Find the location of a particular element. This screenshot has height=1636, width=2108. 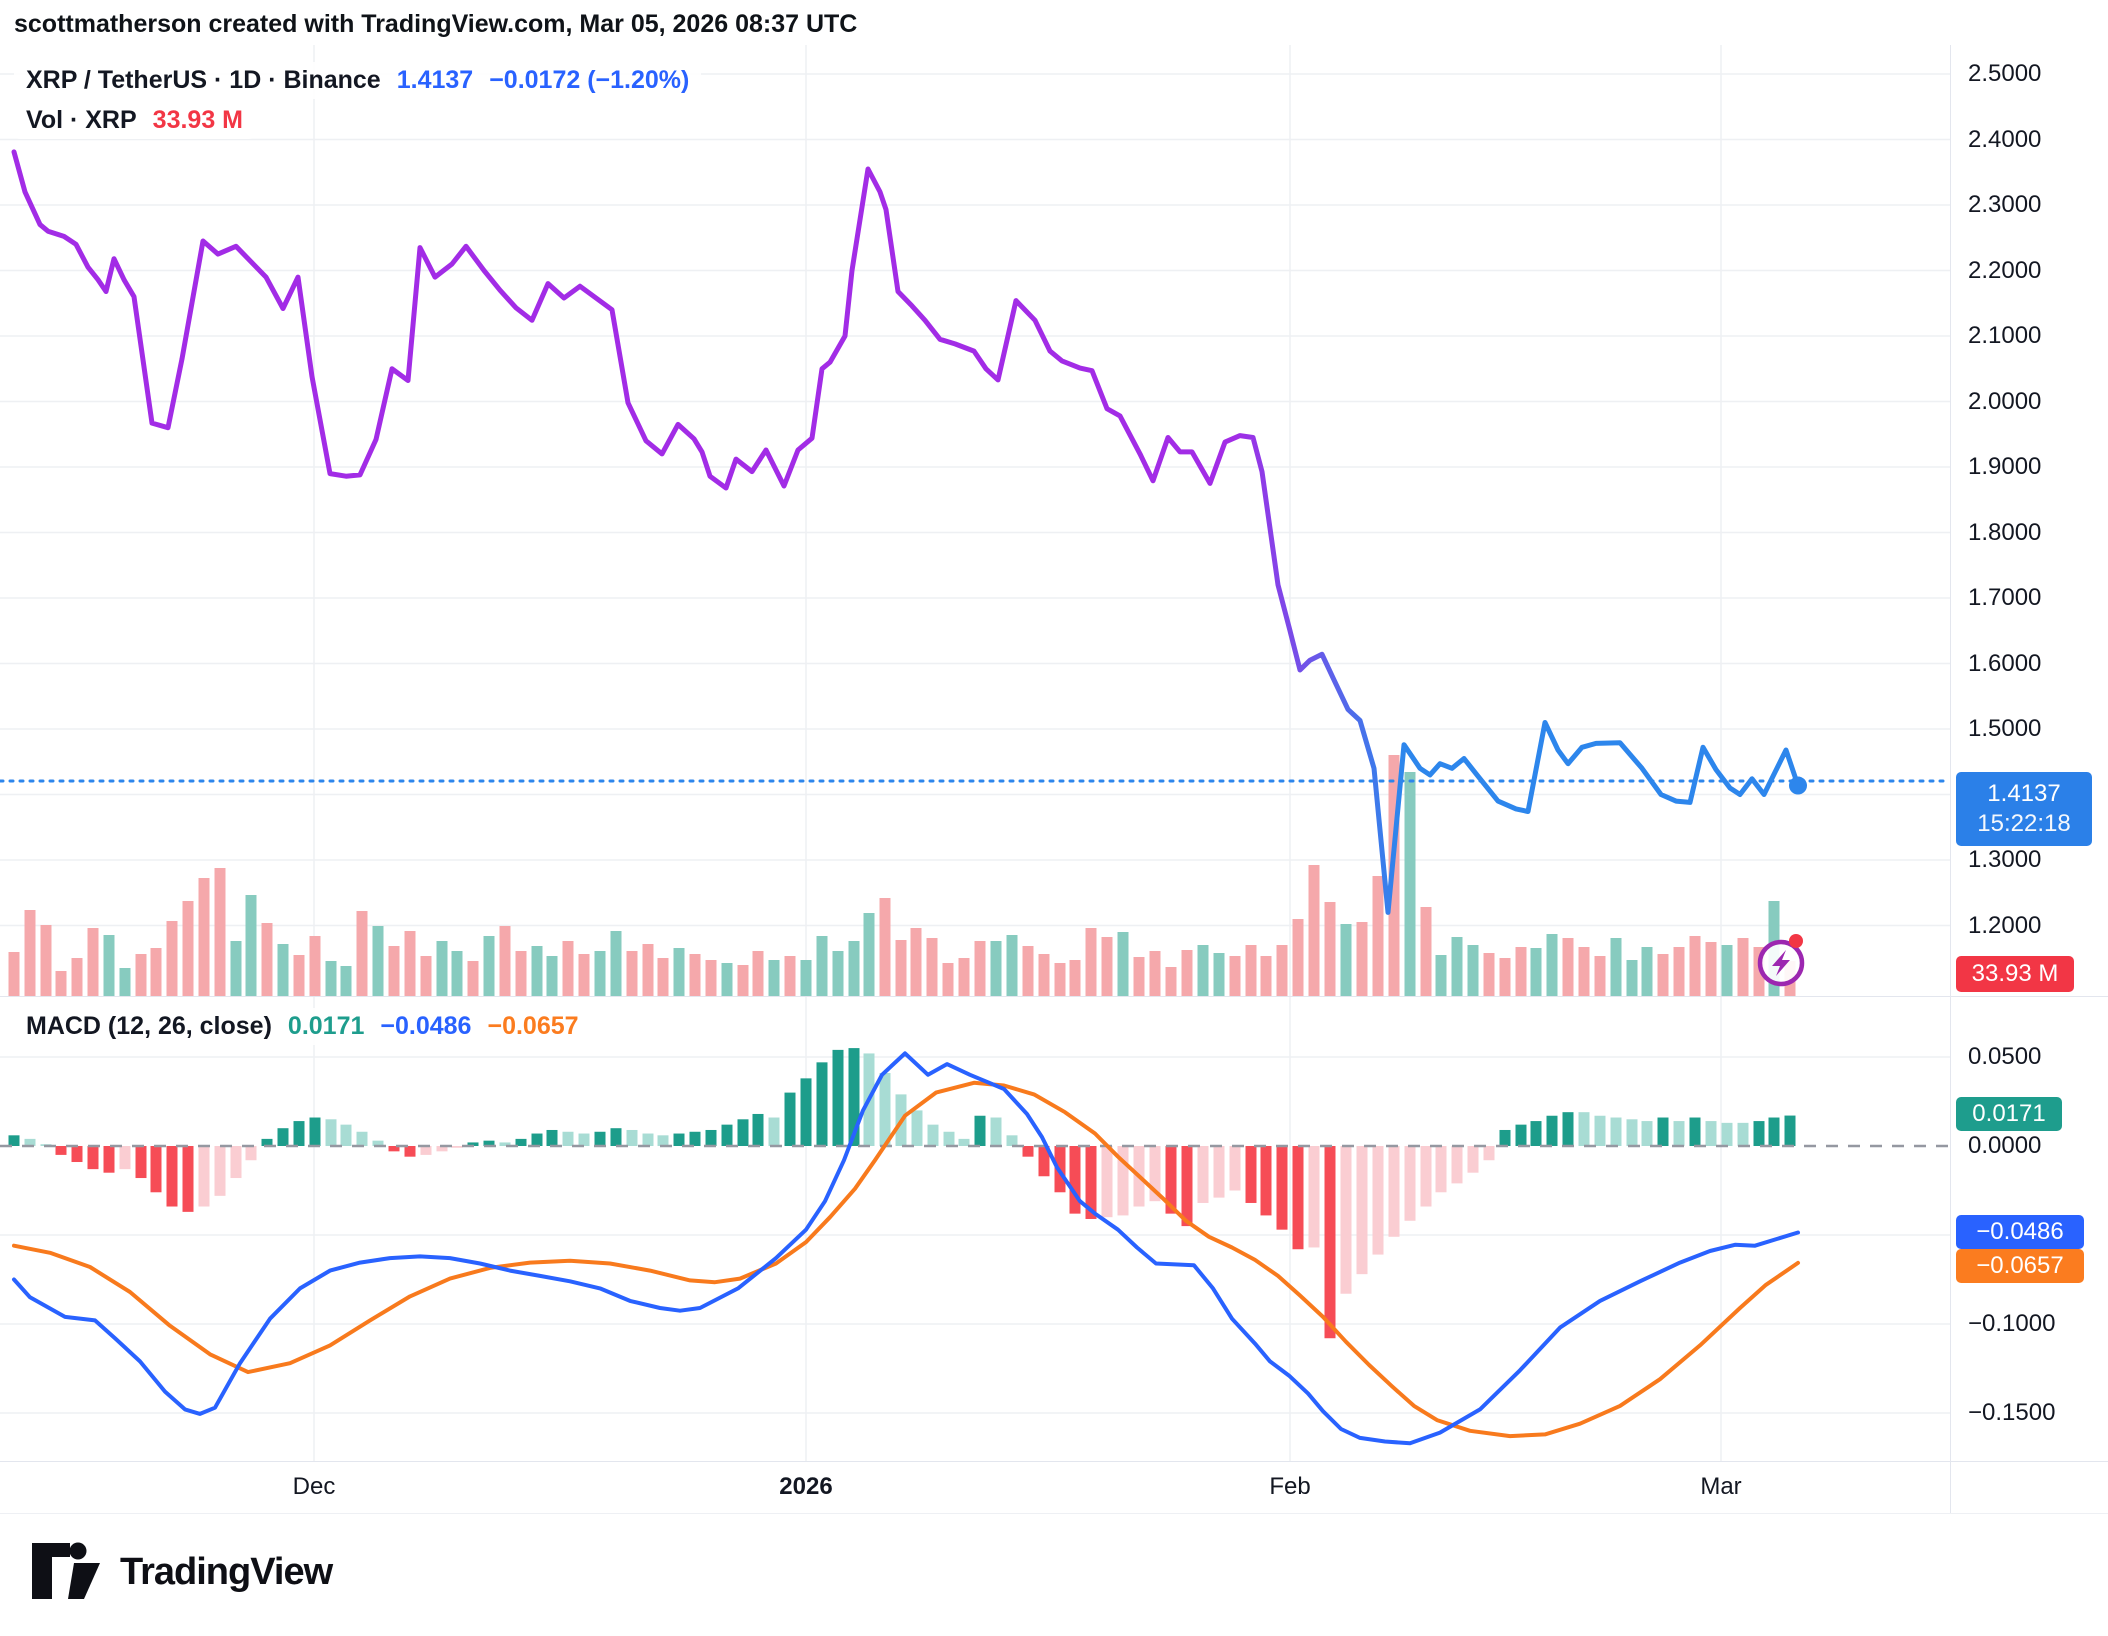

price-tick-label: 1.9000 is located at coordinates (2005, 466).